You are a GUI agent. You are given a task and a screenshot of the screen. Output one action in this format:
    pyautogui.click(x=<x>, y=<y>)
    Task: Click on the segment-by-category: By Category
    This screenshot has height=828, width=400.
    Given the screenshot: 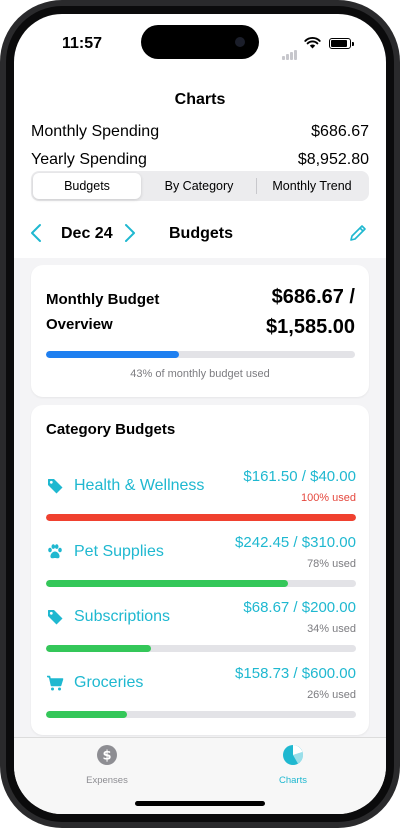 What is the action you would take?
    pyautogui.click(x=199, y=186)
    